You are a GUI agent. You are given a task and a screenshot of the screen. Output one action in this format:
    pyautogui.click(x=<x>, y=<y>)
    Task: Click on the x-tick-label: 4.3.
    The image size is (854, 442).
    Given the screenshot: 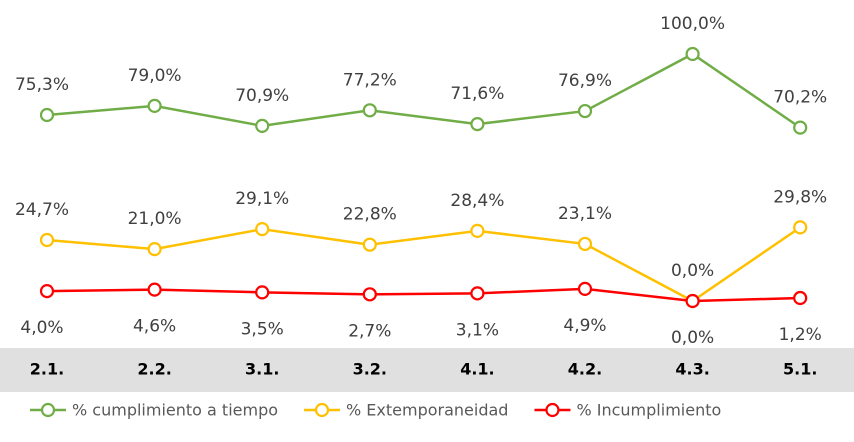 What is the action you would take?
    pyautogui.click(x=692, y=369)
    